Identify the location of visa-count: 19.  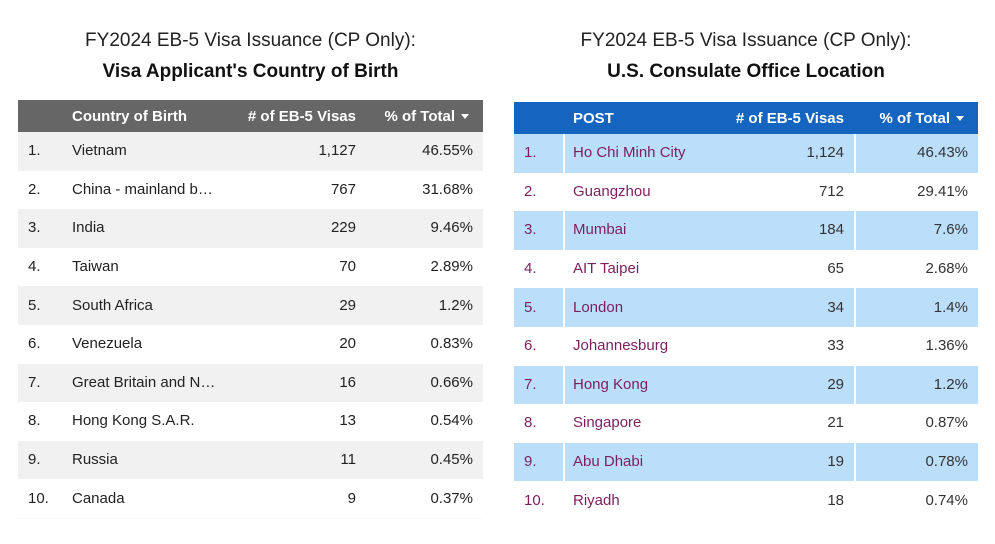
(835, 462).